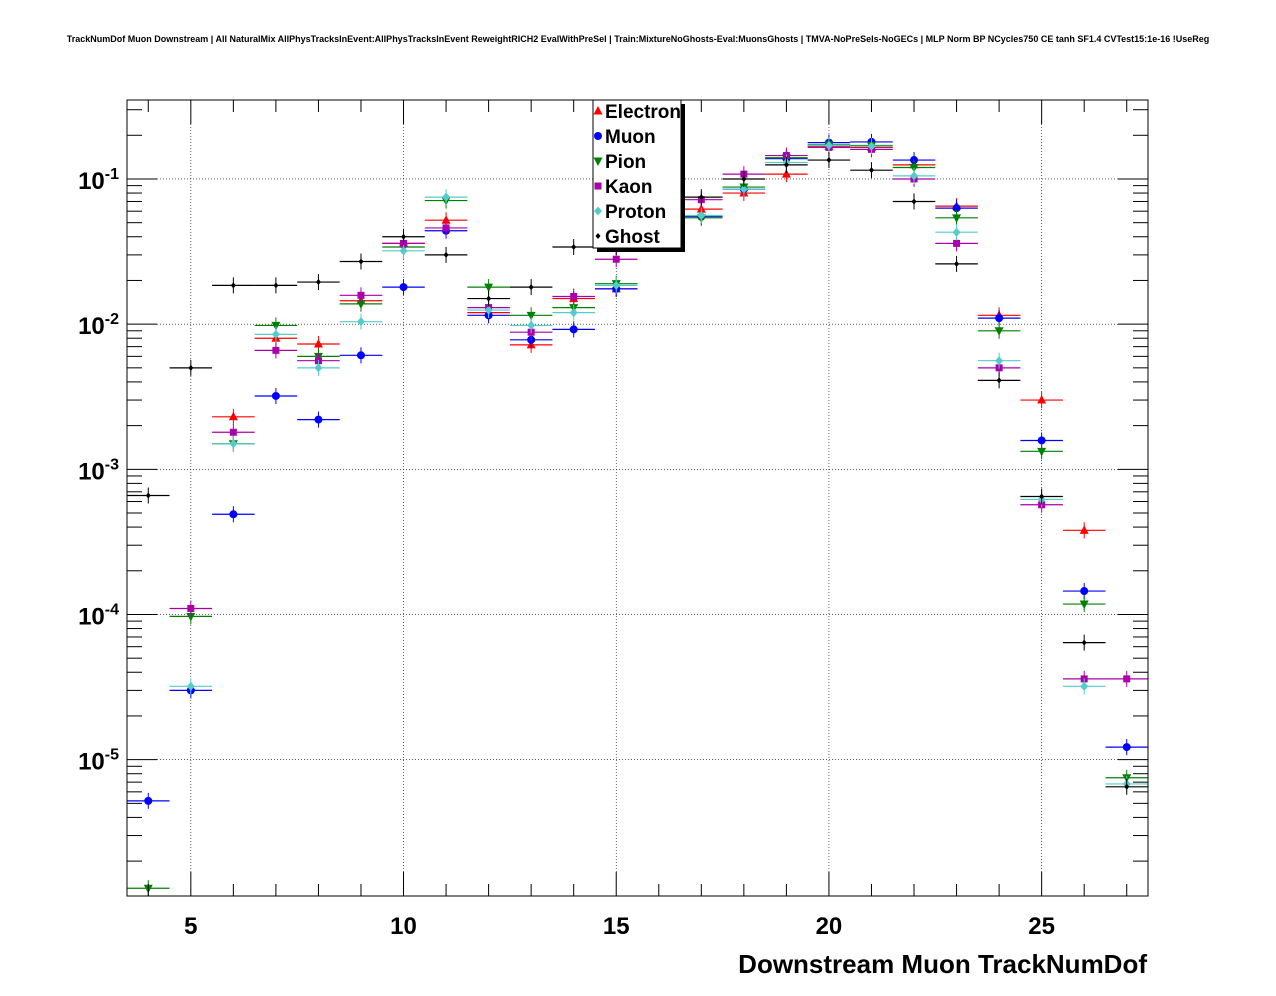 This screenshot has width=1276, height=996. What do you see at coordinates (630, 137) in the screenshot?
I see `legend-entry-muon: Muon` at bounding box center [630, 137].